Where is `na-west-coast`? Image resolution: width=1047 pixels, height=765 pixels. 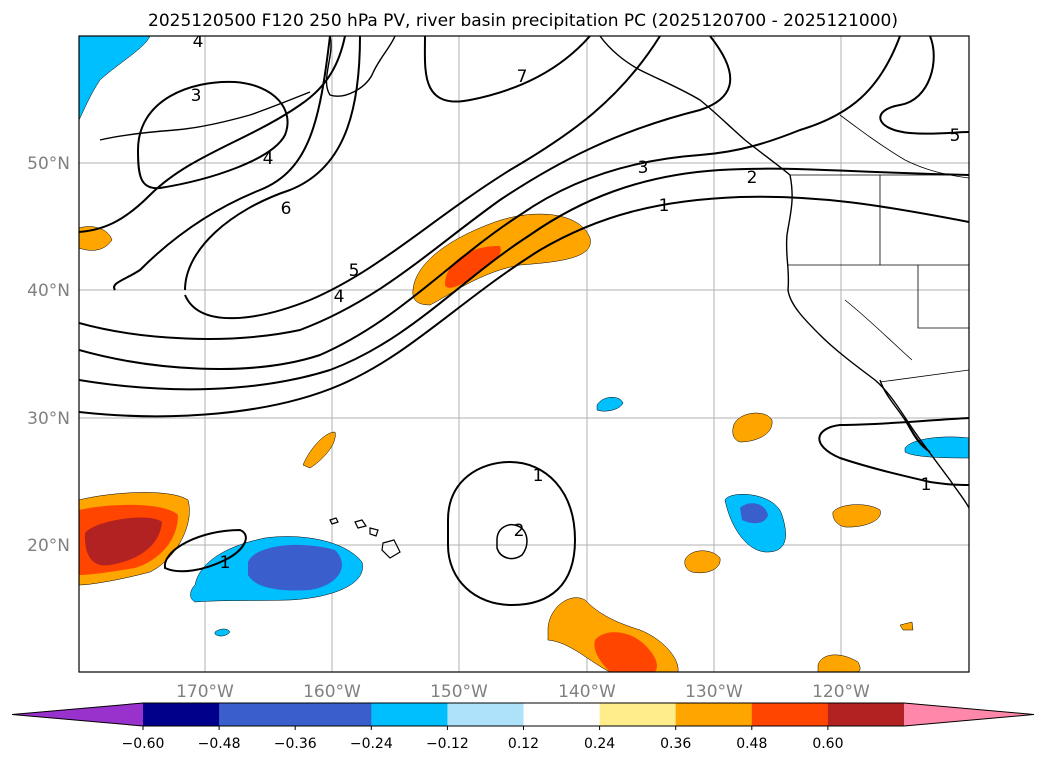 na-west-coast is located at coordinates (877, 341).